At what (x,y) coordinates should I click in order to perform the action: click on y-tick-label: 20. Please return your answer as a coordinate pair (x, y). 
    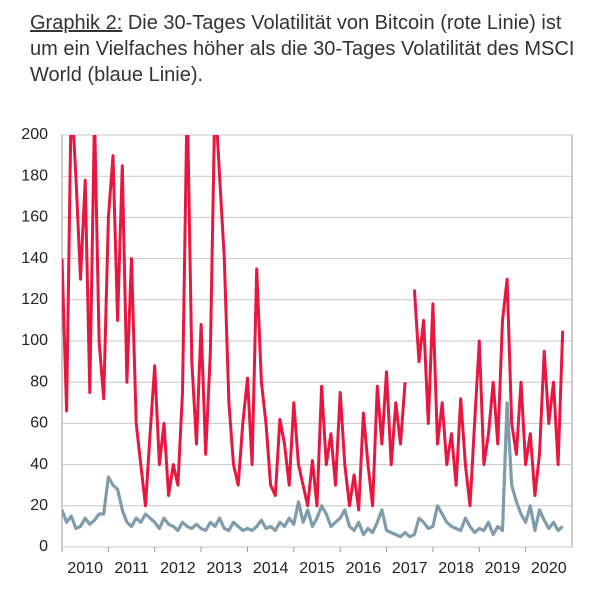
    Looking at the image, I should click on (39, 505).